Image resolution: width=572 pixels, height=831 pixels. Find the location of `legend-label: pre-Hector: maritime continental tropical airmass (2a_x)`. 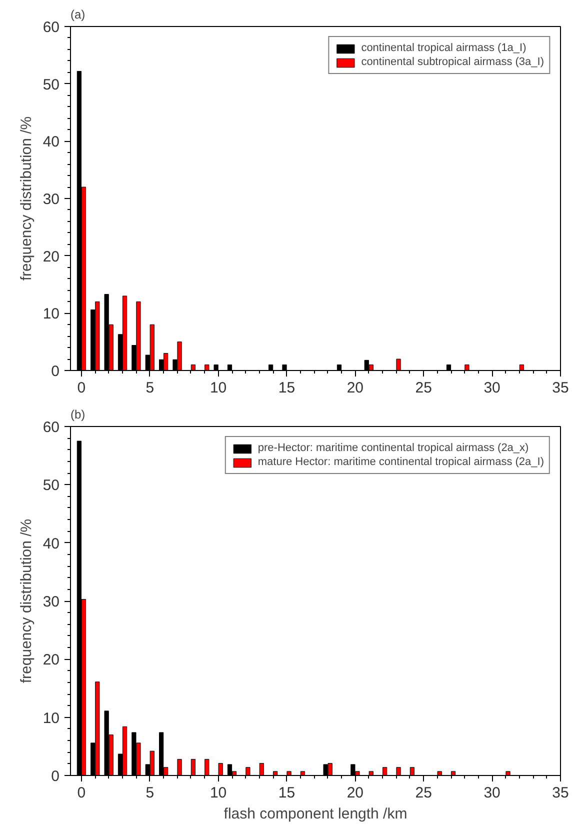

legend-label: pre-Hector: maritime continental tropical airmass (2a_x) is located at coordinates (393, 448).